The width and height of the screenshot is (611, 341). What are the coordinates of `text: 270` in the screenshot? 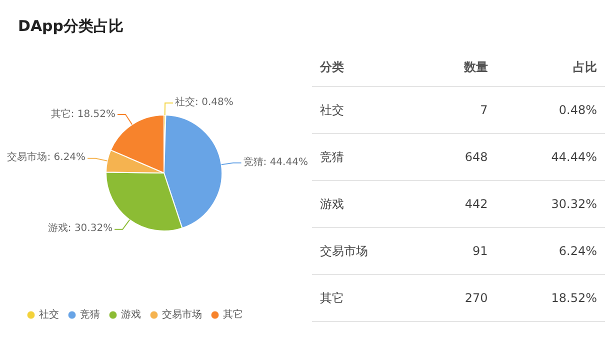 It's located at (460, 298).